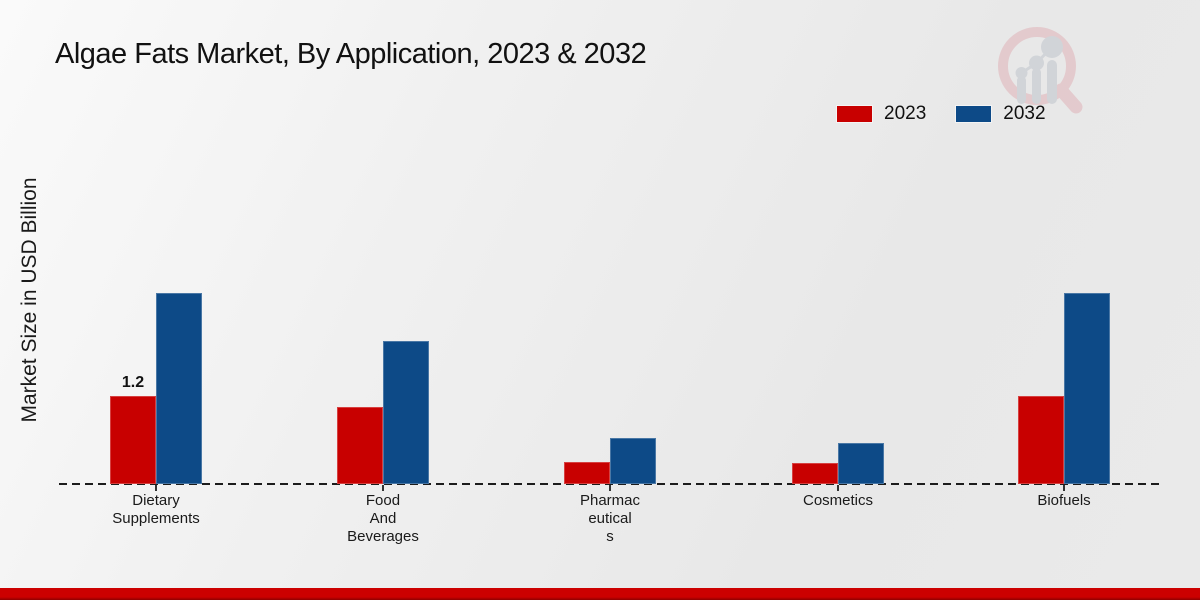 This screenshot has width=1200, height=600. Describe the element at coordinates (881, 114) in the screenshot. I see `legend-item-2023: 2023` at that location.